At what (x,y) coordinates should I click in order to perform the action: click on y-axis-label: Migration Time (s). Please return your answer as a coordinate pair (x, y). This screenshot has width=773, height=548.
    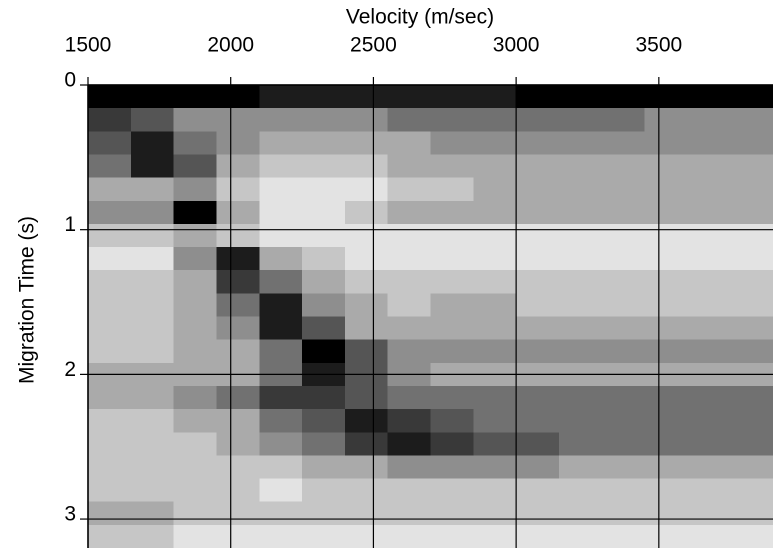
    Looking at the image, I should click on (27, 300).